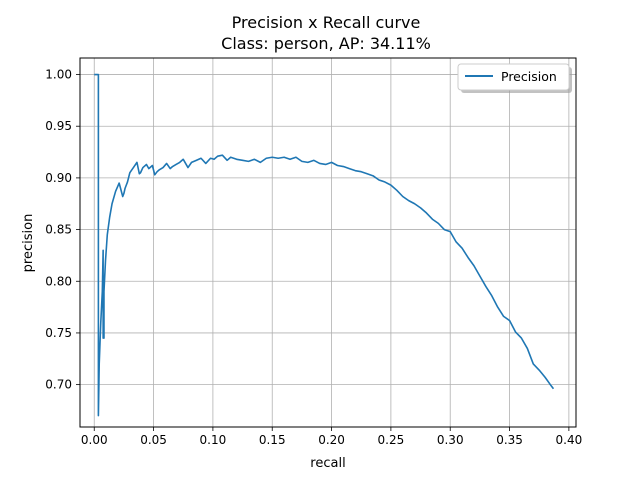  Describe the element at coordinates (569, 440) in the screenshot. I see `x-tick-label: 0.40` at that location.